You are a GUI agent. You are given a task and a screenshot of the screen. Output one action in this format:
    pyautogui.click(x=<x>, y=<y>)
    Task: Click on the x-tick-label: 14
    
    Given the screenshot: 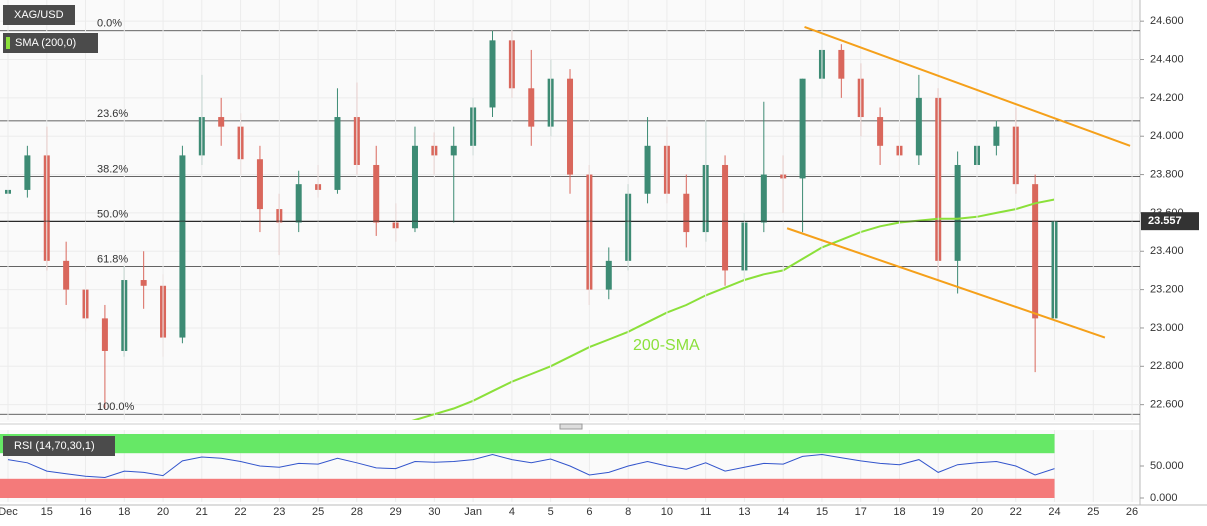 What is the action you would take?
    pyautogui.click(x=783, y=512)
    